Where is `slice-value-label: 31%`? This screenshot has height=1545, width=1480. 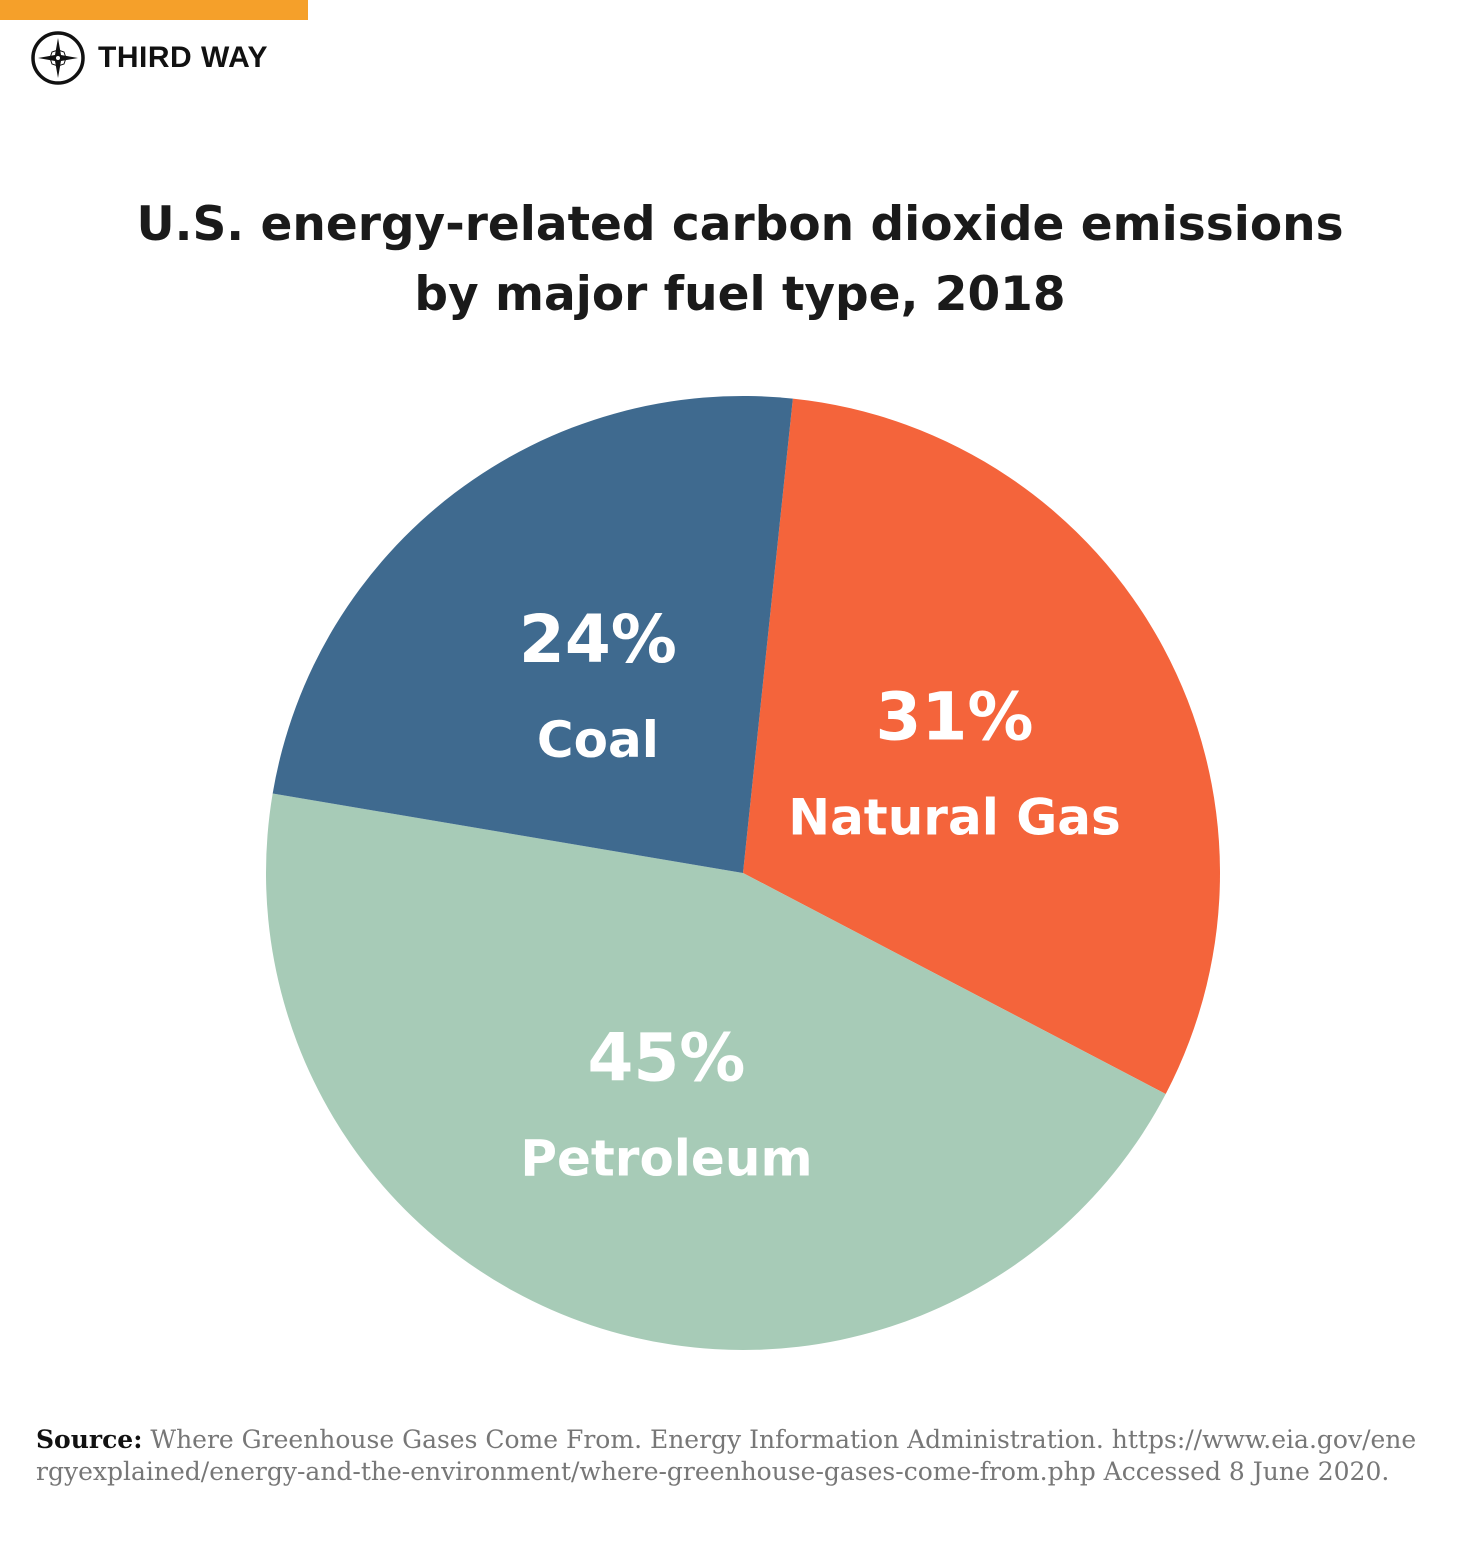
slice-value-label: 31% is located at coordinates (955, 717).